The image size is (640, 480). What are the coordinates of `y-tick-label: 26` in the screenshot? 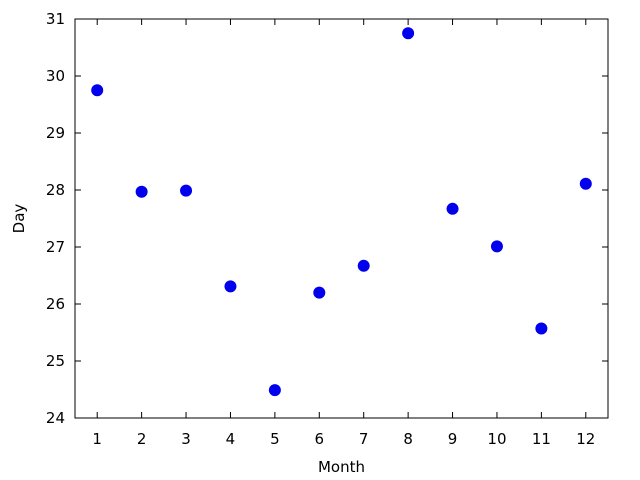 It's located at (55, 304).